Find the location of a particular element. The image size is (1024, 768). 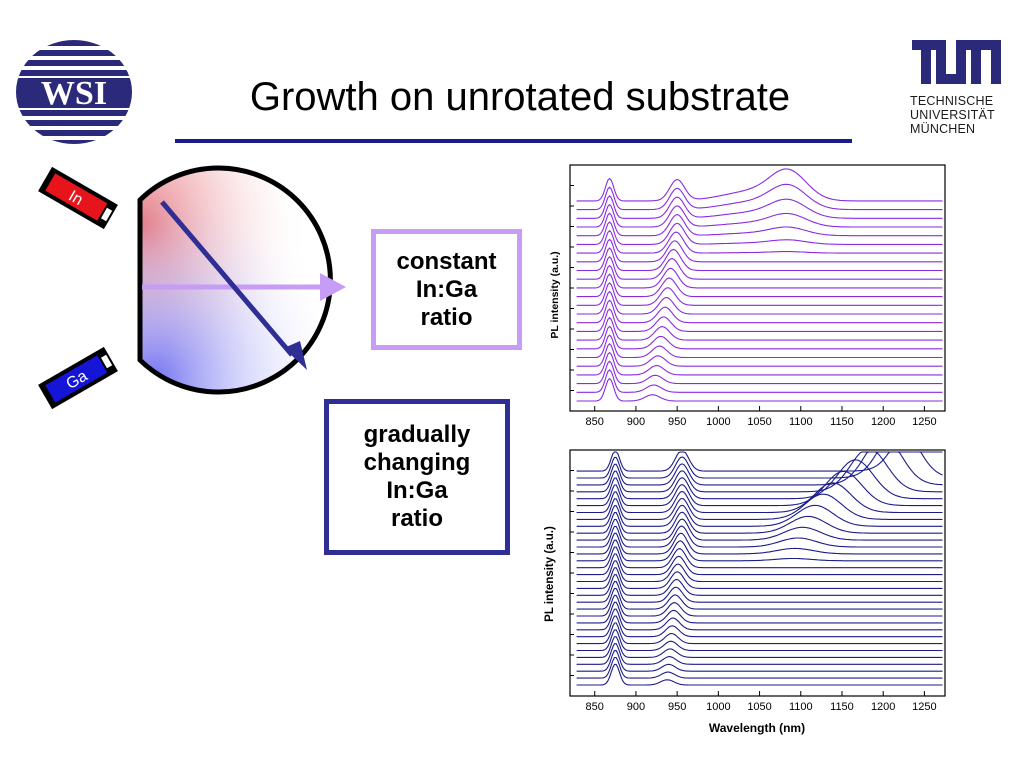

x-axis-label: Wavelength (nm) is located at coordinates (757, 728).